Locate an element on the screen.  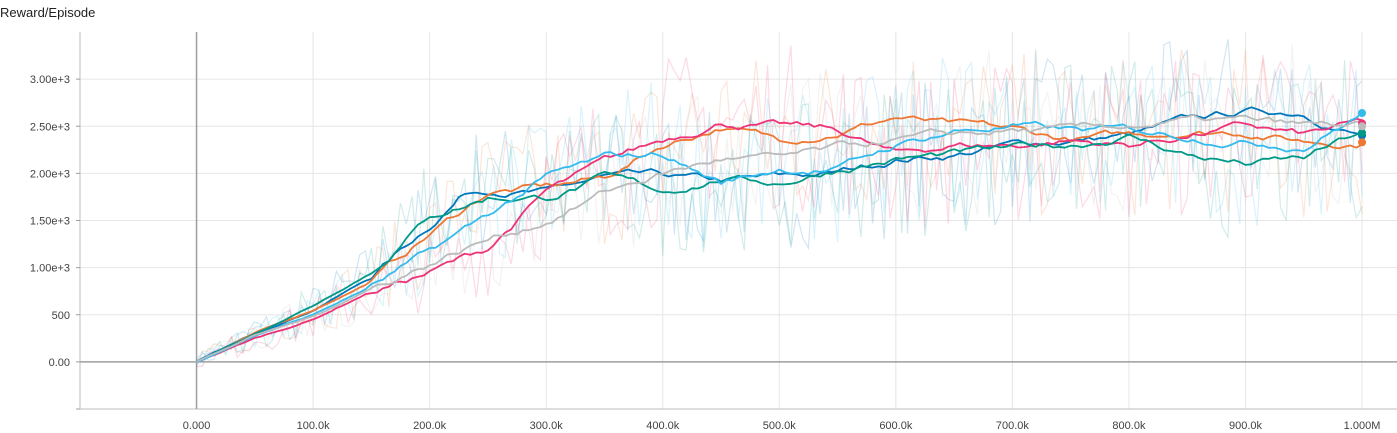
y-tick-label: 1.50e+3 is located at coordinates (50, 222).